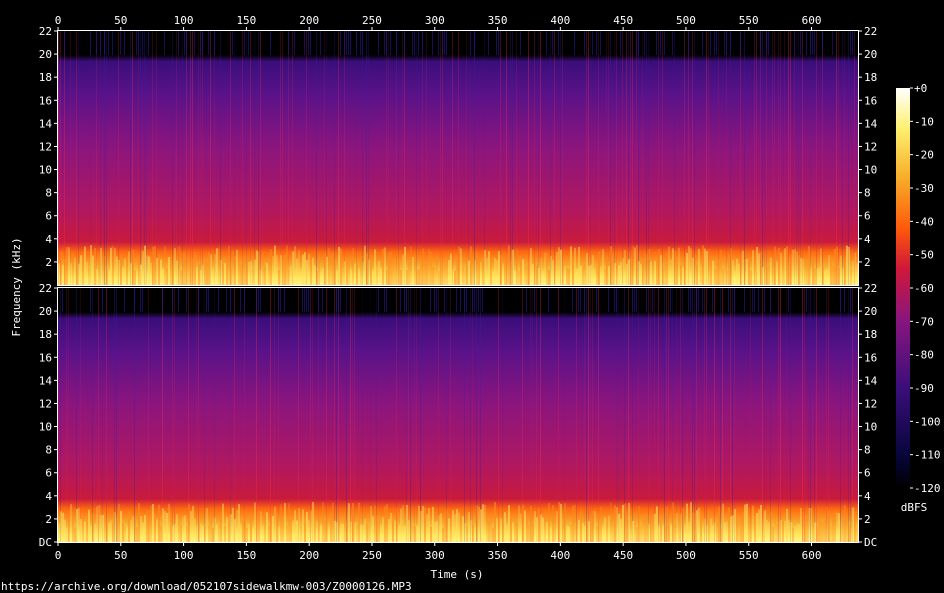  Describe the element at coordinates (372, 555) in the screenshot. I see `x-tick-label-bottom: 250` at that location.